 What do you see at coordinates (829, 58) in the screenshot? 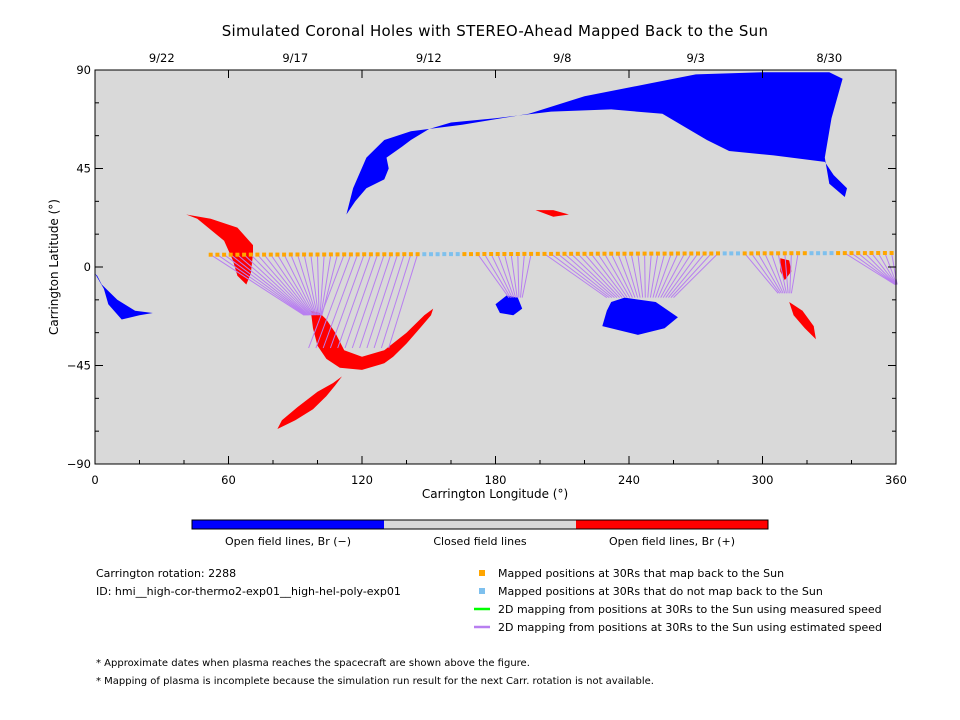
I see `date-tick-label: 8/30` at bounding box center [829, 58].